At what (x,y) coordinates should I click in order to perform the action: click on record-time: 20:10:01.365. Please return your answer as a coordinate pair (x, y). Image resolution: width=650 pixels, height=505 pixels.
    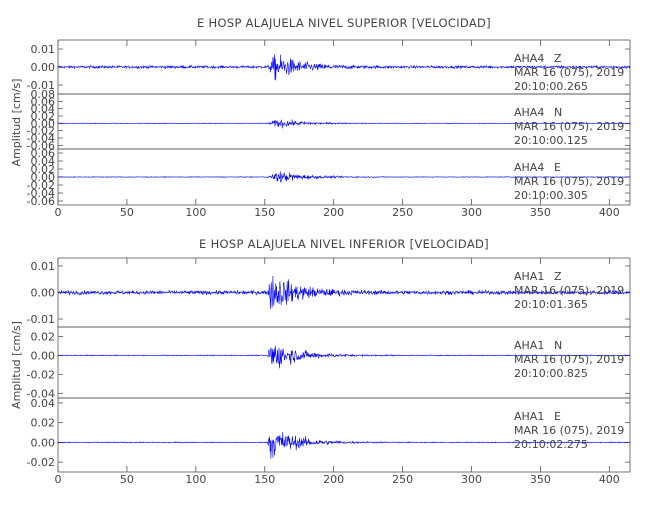
    Looking at the image, I should click on (551, 304).